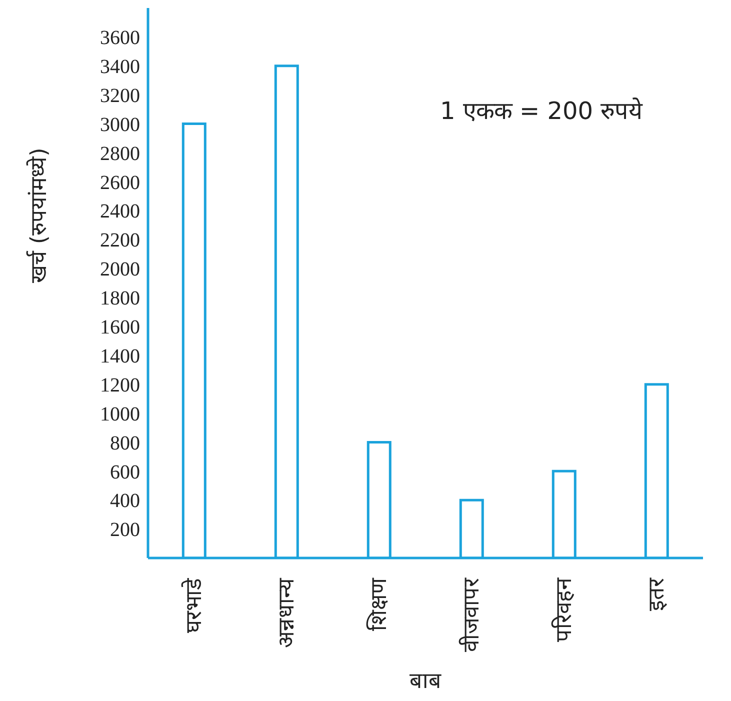 The height and width of the screenshot is (701, 731). What do you see at coordinates (120, 299) in the screenshot?
I see `y-tick-label: 1800` at bounding box center [120, 299].